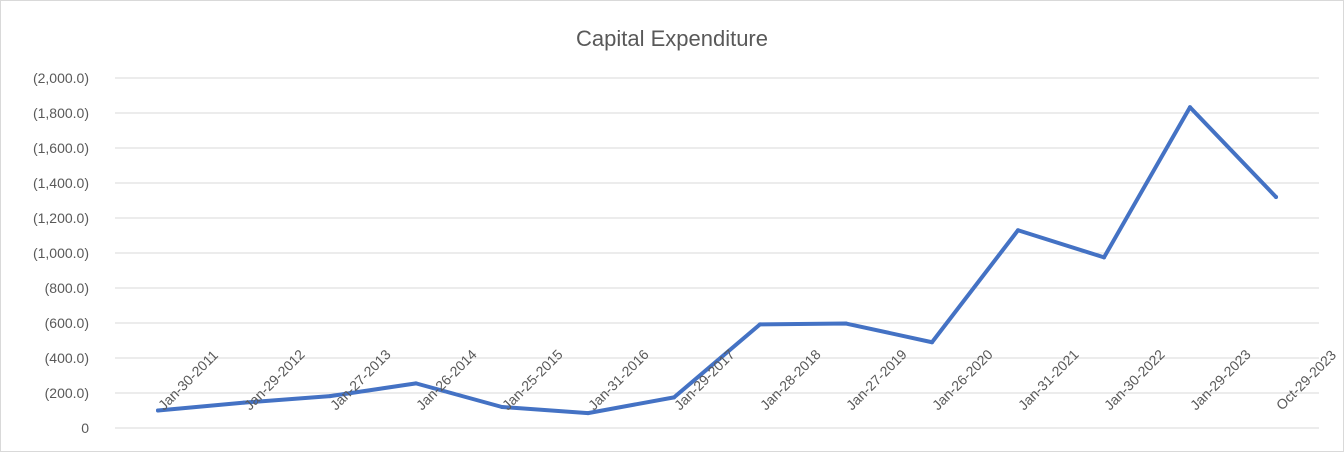 Image resolution: width=1344 pixels, height=456 pixels. Describe the element at coordinates (85, 428) in the screenshot. I see `y-tick-label: 0` at that location.